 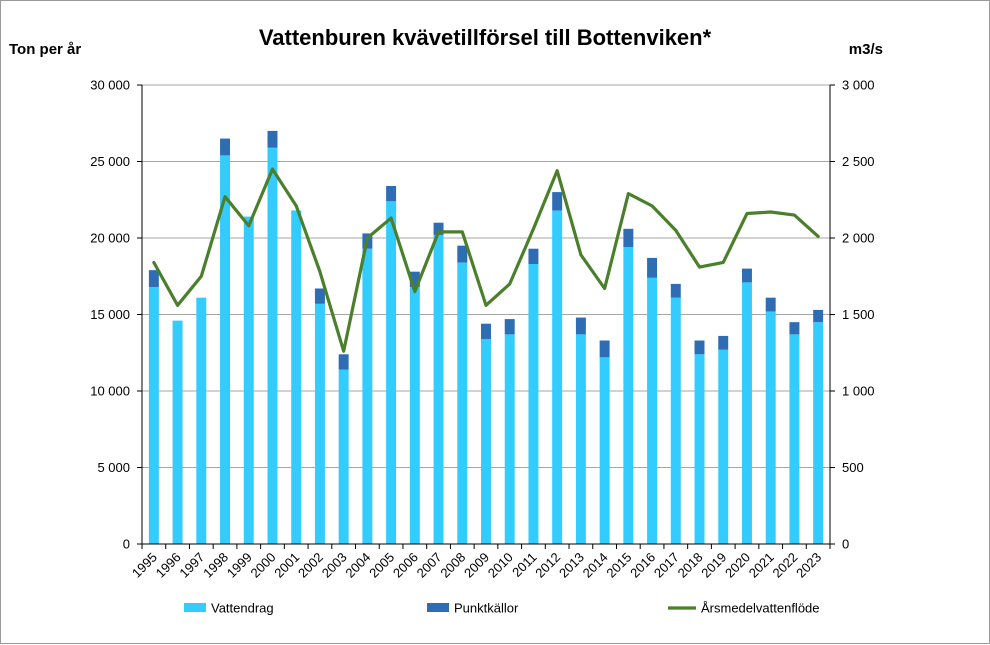 I want to click on left-tick-label: 10 000, so click(x=110, y=391).